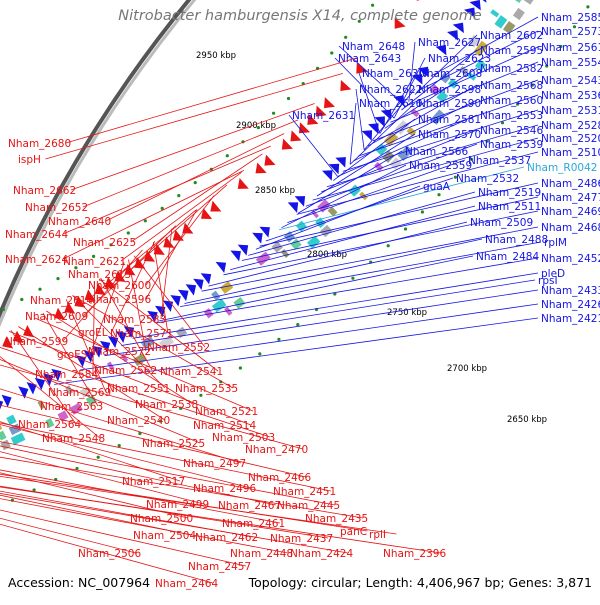  I want to click on reverse-gene-label: ispH, so click(29, 160).